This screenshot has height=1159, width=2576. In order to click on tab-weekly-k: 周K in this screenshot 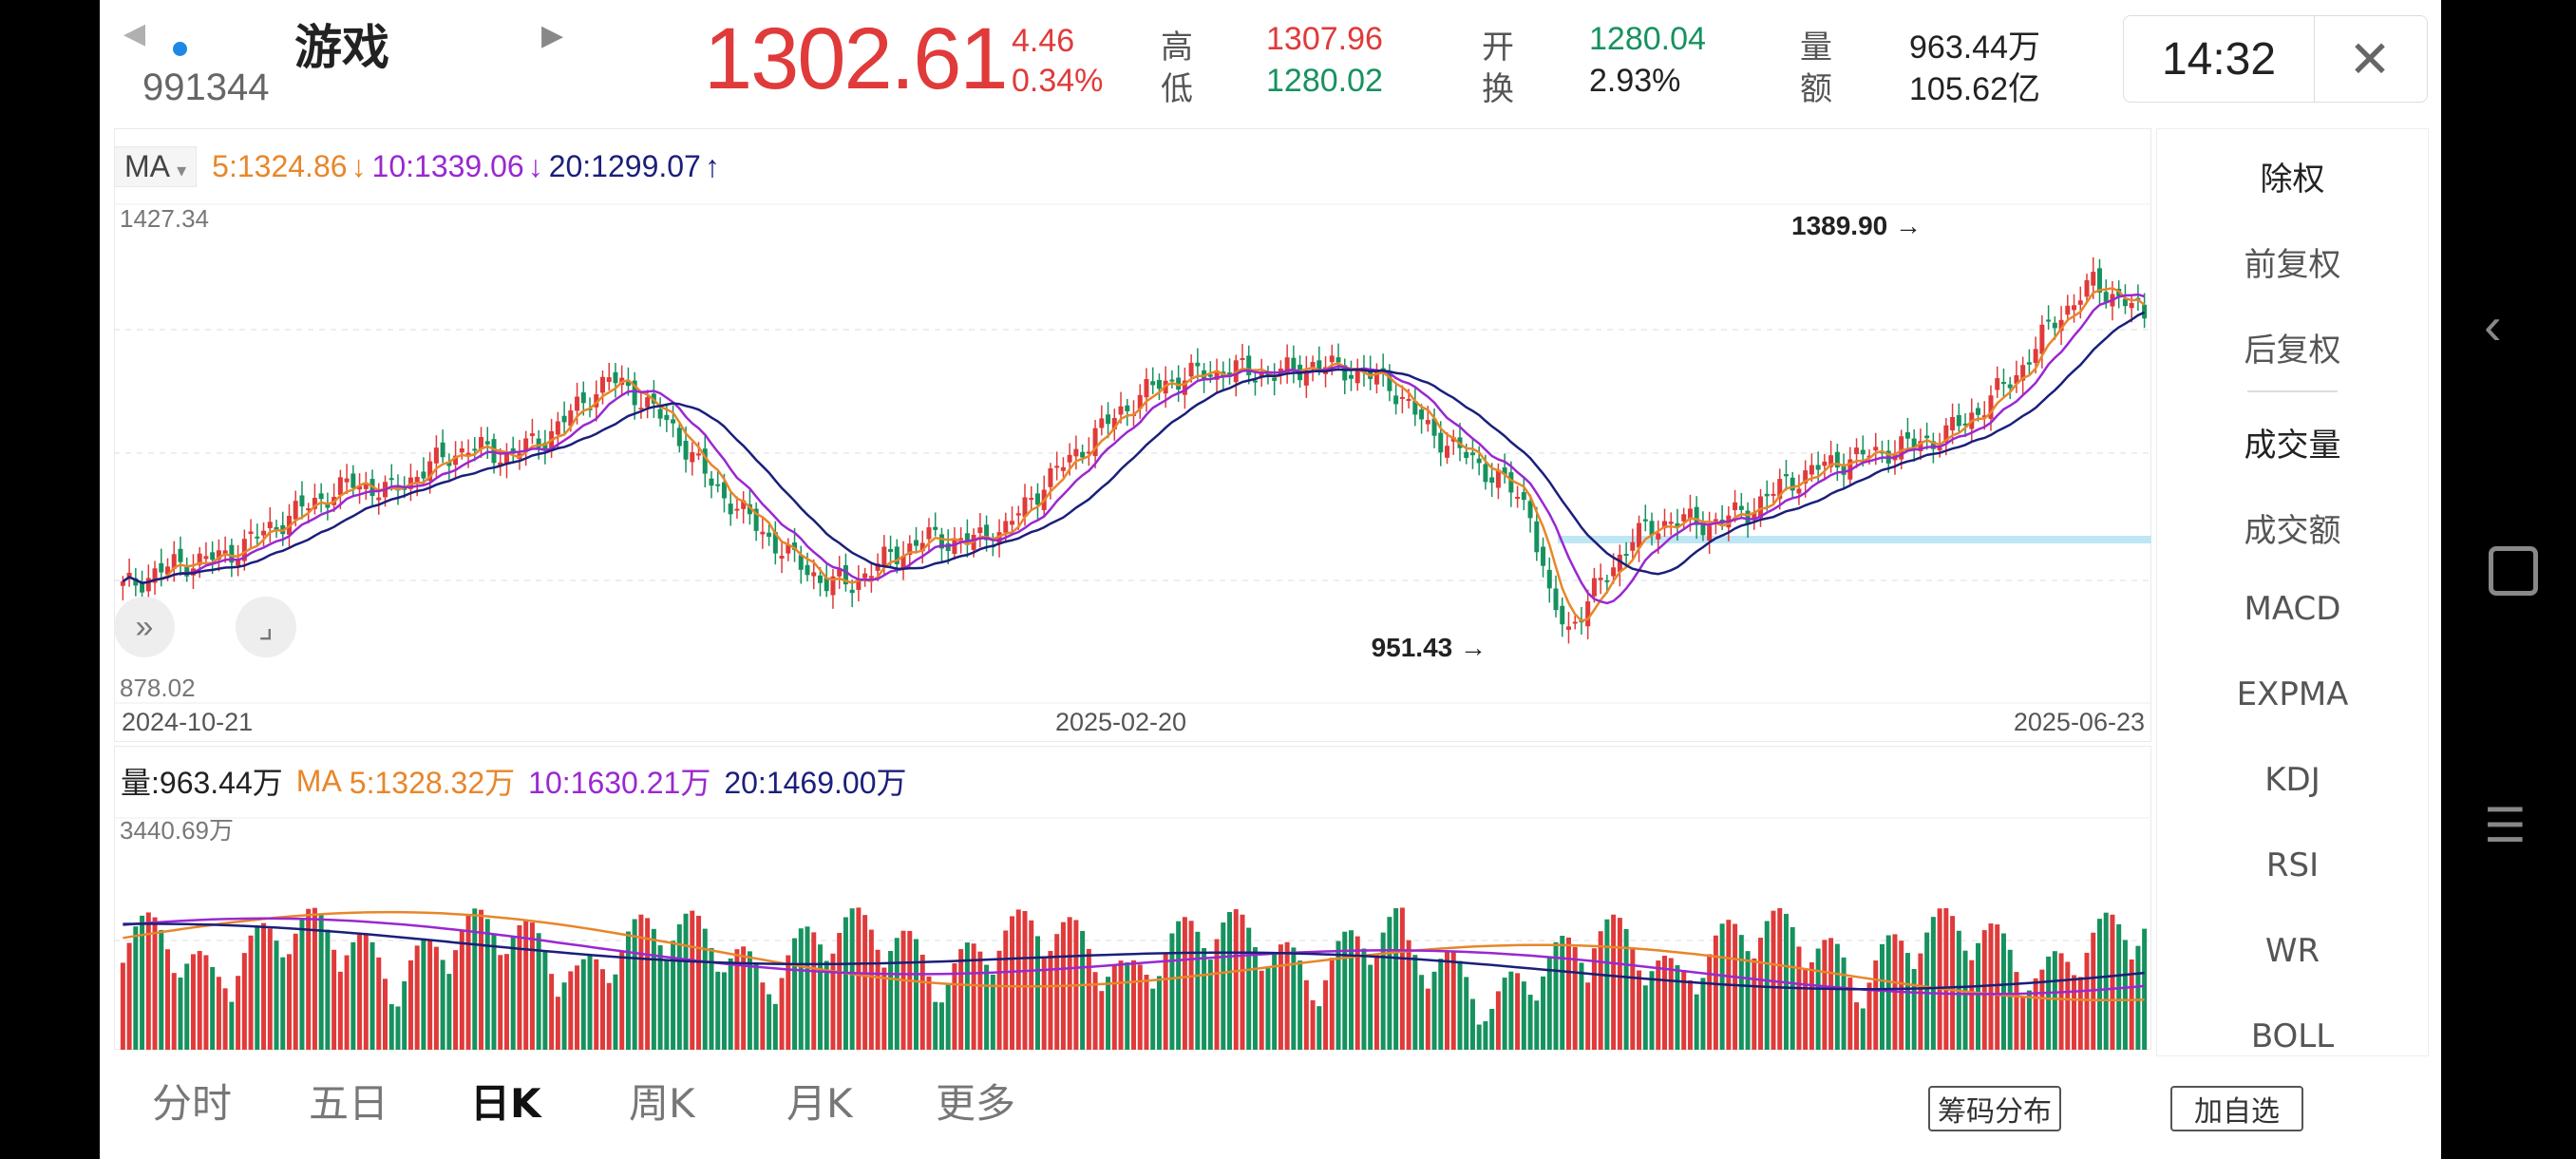, I will do `click(662, 1103)`.